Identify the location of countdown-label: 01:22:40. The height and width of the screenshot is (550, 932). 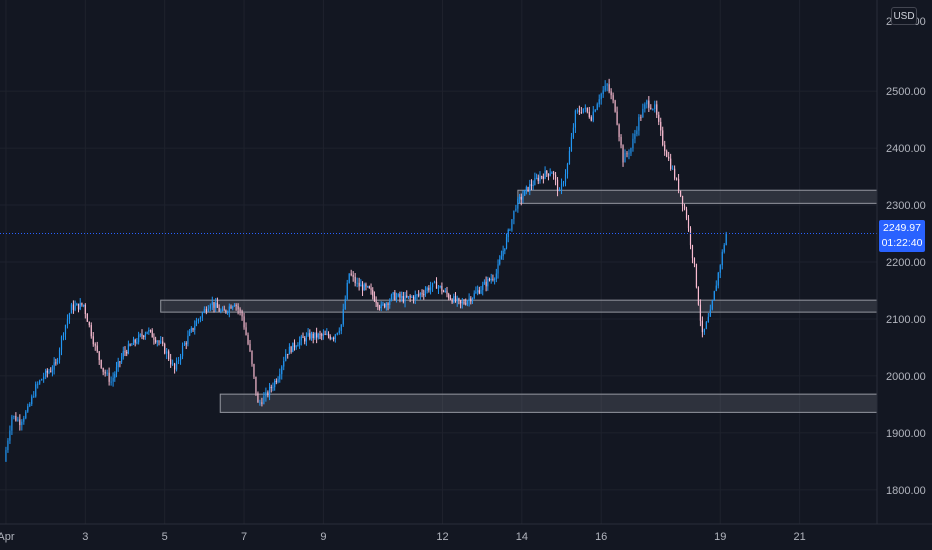
(902, 243).